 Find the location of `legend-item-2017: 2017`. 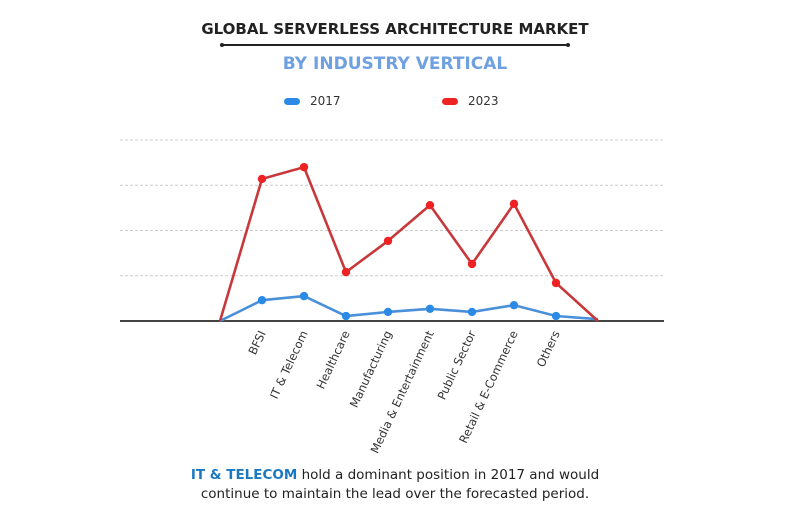

legend-item-2017: 2017 is located at coordinates (312, 101).